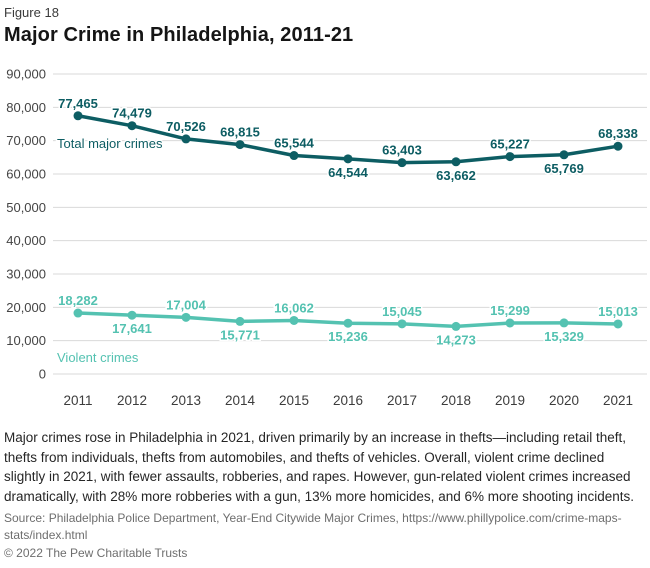  I want to click on data-label: 15,771, so click(240, 334).